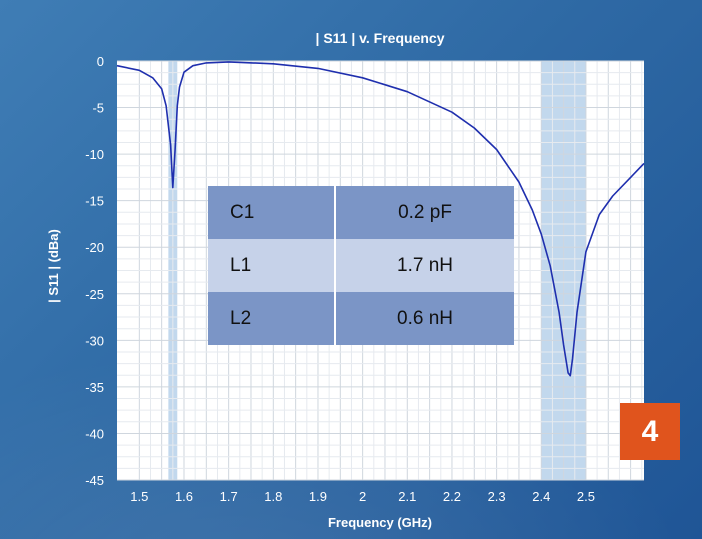  What do you see at coordinates (229, 496) in the screenshot?
I see `x-tick-label: 1.7` at bounding box center [229, 496].